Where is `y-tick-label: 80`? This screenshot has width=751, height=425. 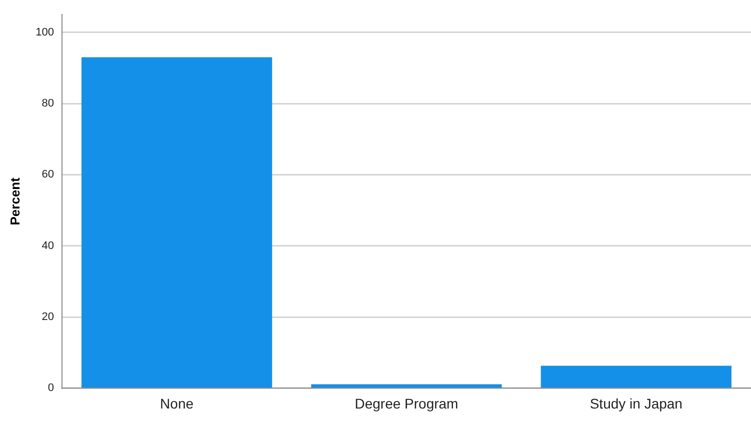 y-tick-label: 80 is located at coordinates (48, 104).